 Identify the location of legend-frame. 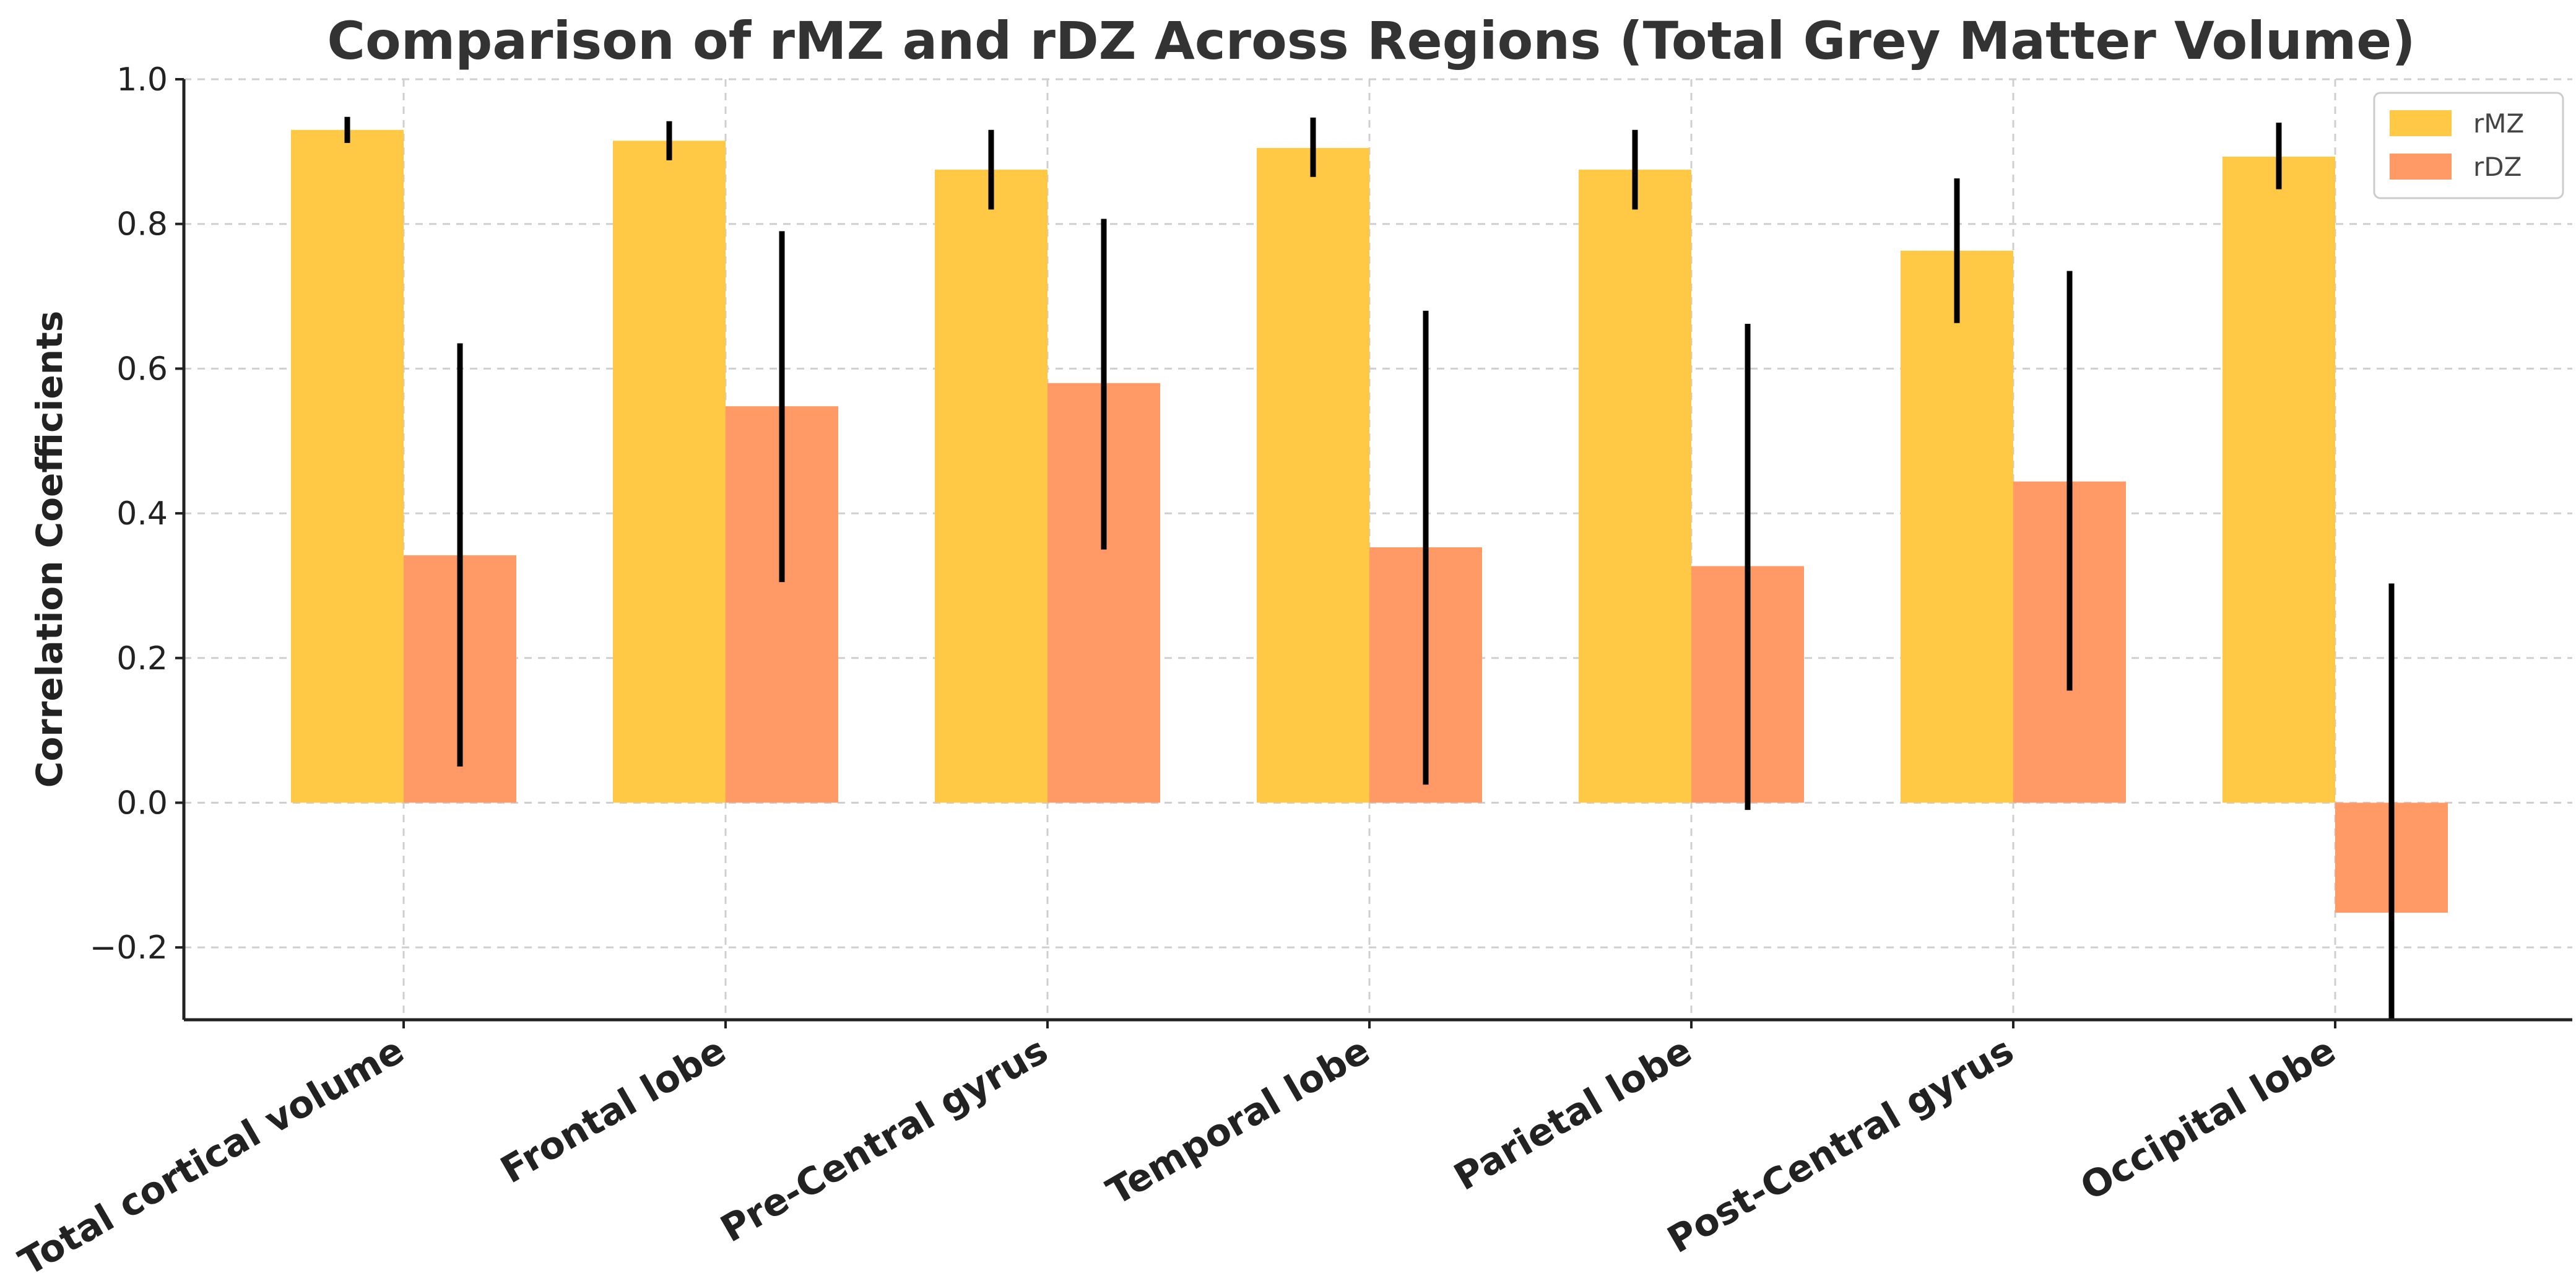
(2468, 145).